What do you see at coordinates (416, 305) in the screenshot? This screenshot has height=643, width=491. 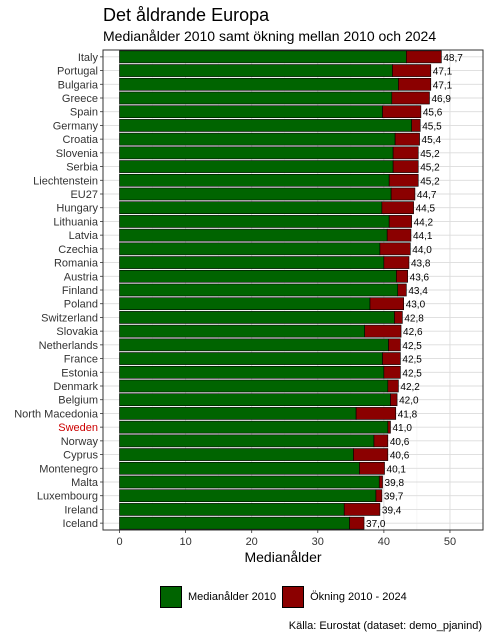 I see `data-label: 43,0` at bounding box center [416, 305].